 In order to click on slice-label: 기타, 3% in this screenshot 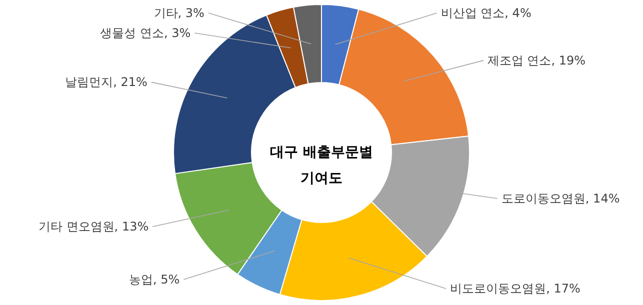, I will do `click(179, 13)`.